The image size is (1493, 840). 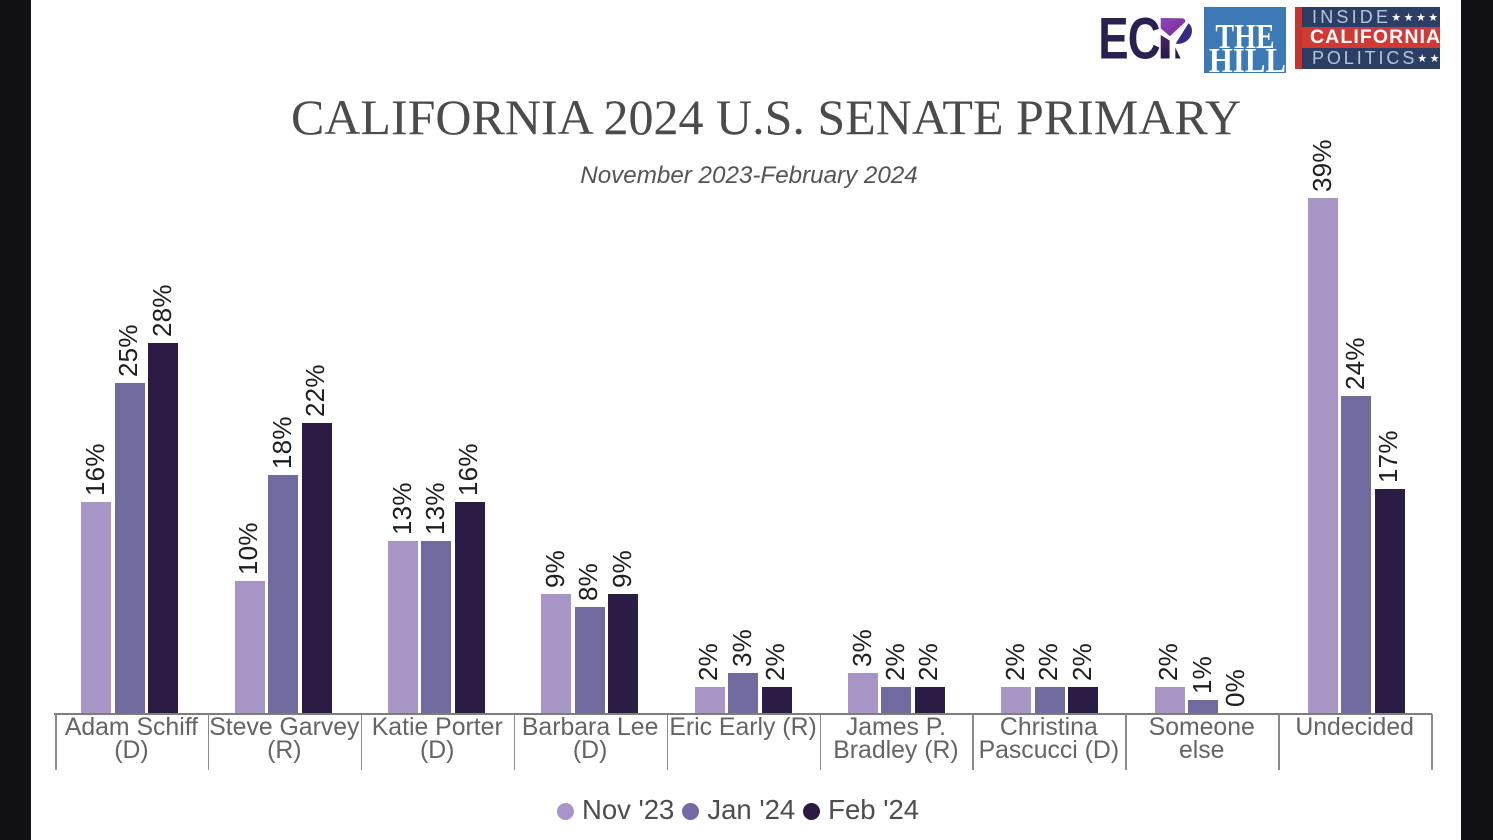 What do you see at coordinates (1129, 37) in the screenshot?
I see `svg-text: EC` at bounding box center [1129, 37].